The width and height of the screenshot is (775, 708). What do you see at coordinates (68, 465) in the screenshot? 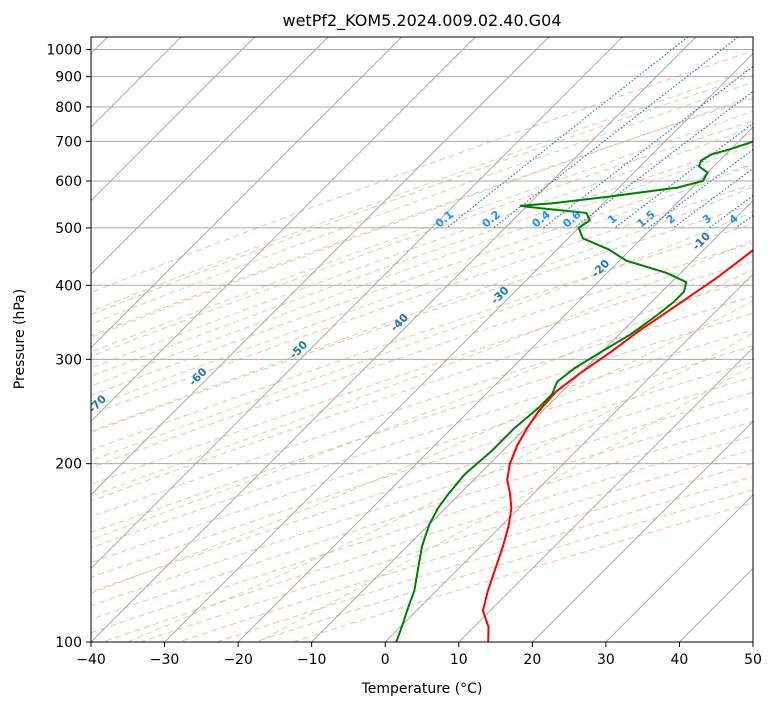
I see `y-tick-label: 200` at bounding box center [68, 465].